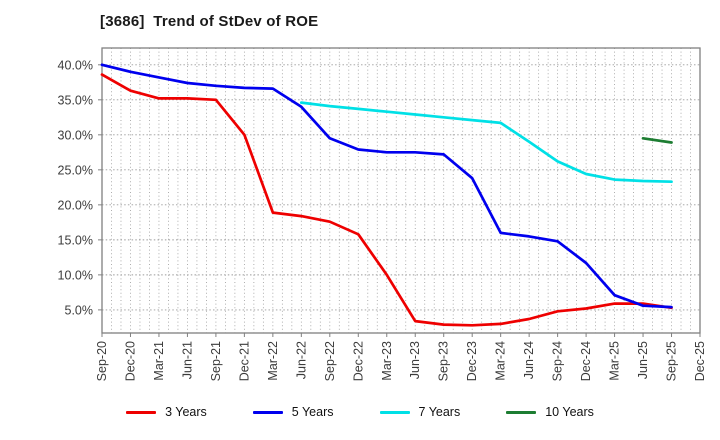 This screenshot has width=720, height=440. What do you see at coordinates (102, 361) in the screenshot?
I see `x-axis-tick-label: Sep-20` at bounding box center [102, 361].